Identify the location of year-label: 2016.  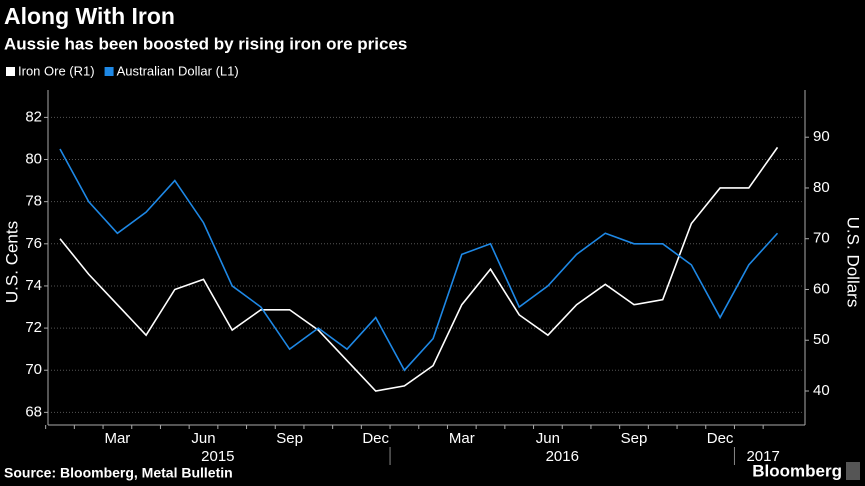
(562, 456).